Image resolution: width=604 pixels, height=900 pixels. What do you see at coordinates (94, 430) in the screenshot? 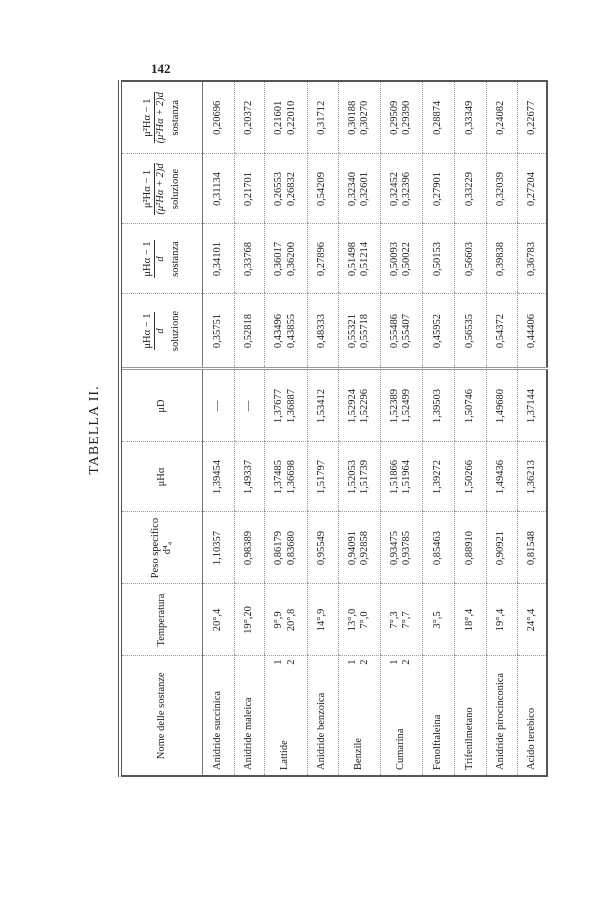
I see `table-title: TABELLA II.` at bounding box center [94, 430].